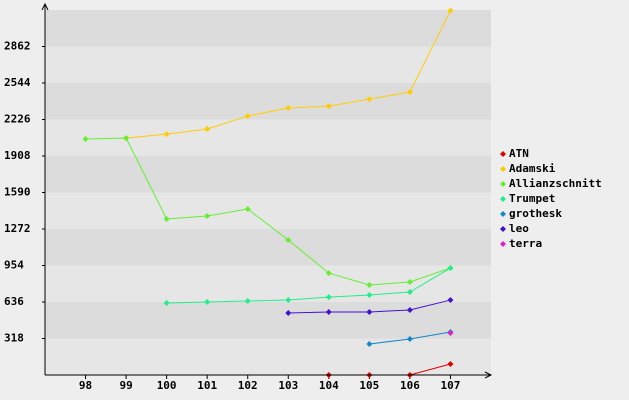 Image resolution: width=629 pixels, height=400 pixels. Describe the element at coordinates (14, 301) in the screenshot. I see `y-tick-label: 636` at that location.